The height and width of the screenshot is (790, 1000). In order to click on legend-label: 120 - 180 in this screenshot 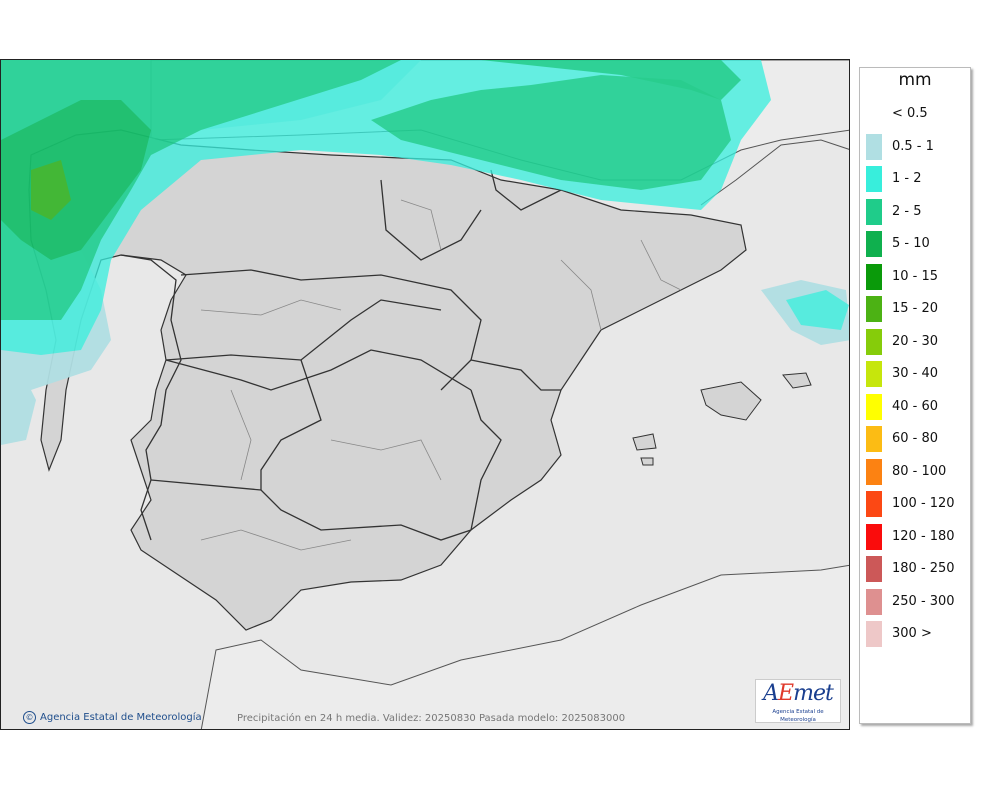, I will do `click(923, 536)`.